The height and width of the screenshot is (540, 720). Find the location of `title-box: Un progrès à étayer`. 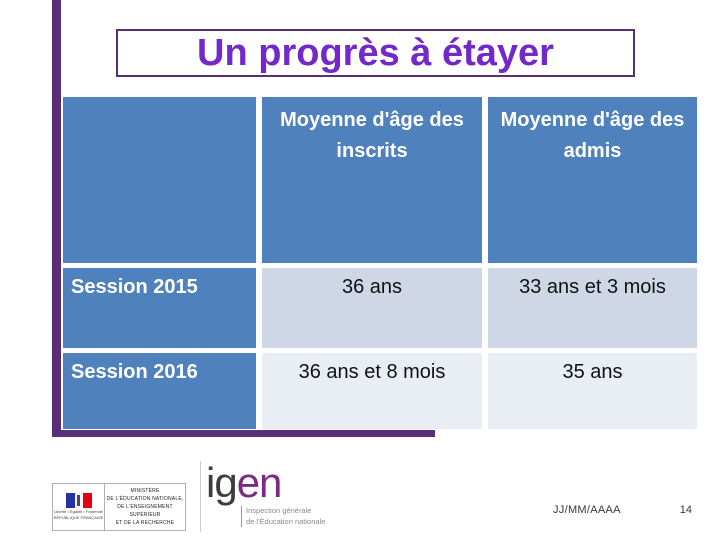

title-box: Un progrès à étayer is located at coordinates (375, 53).